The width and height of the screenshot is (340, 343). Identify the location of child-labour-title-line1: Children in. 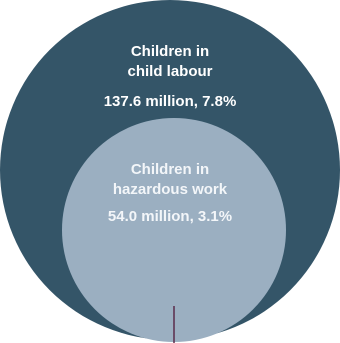
(170, 51).